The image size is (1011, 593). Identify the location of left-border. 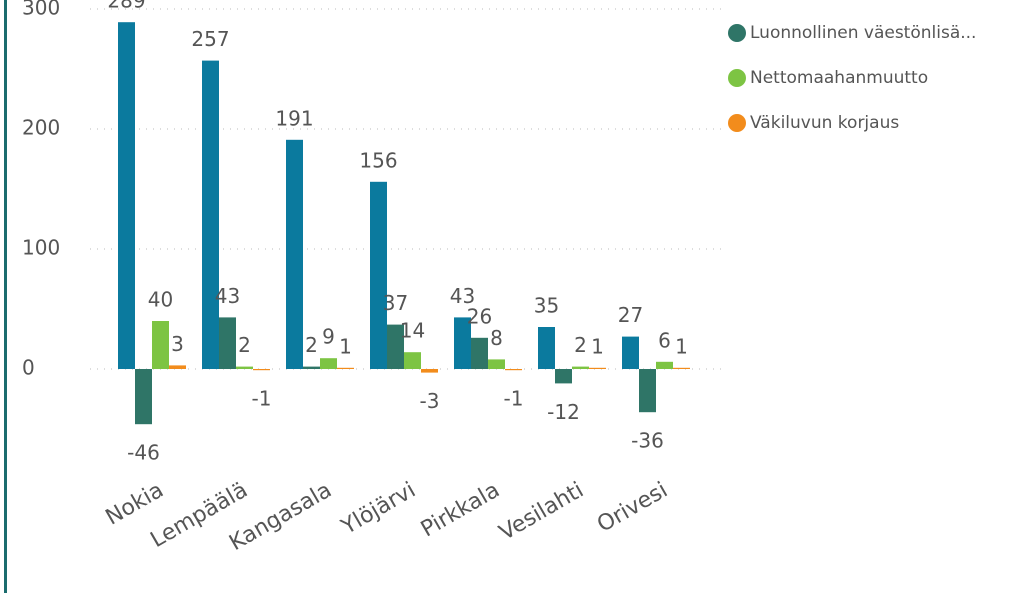
(5, 296).